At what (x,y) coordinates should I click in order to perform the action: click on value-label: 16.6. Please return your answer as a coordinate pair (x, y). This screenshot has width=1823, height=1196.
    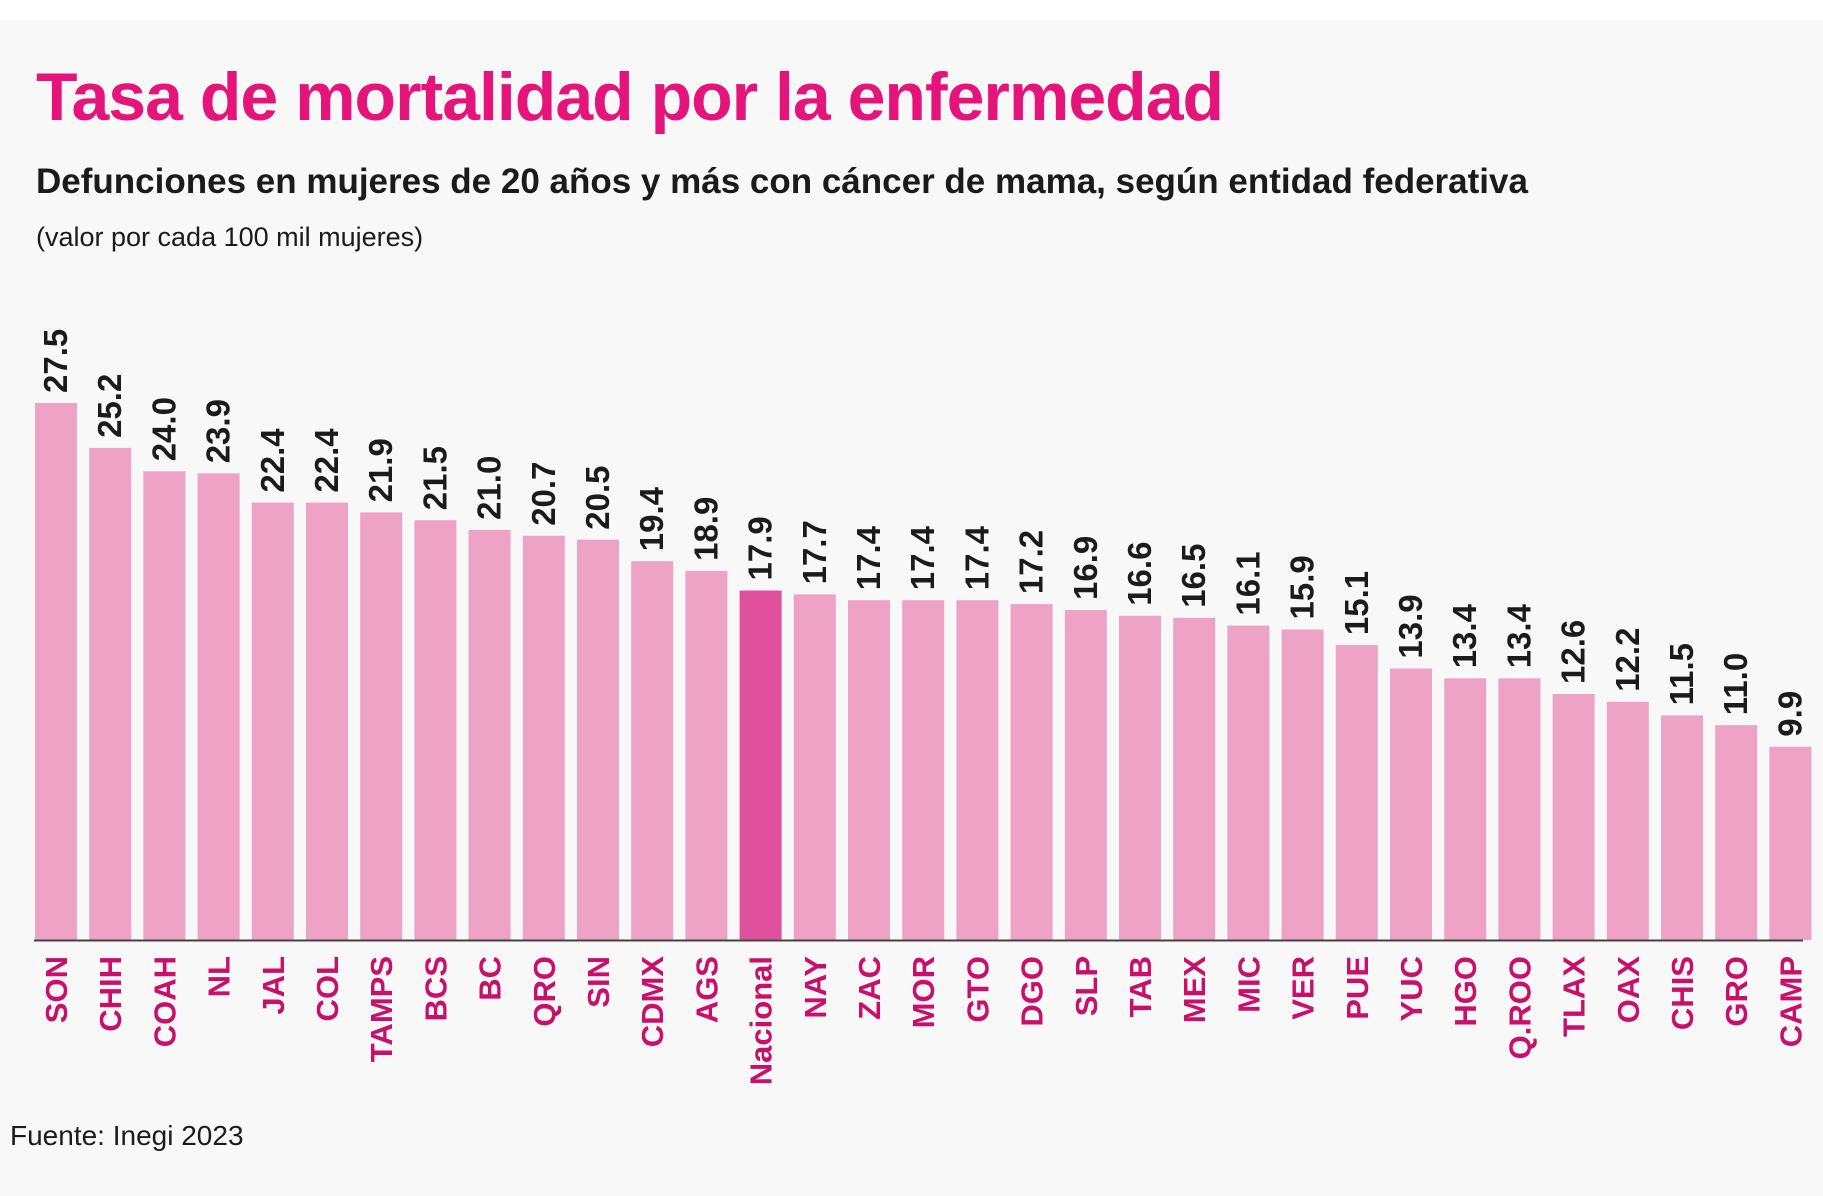
    Looking at the image, I should click on (1139, 574).